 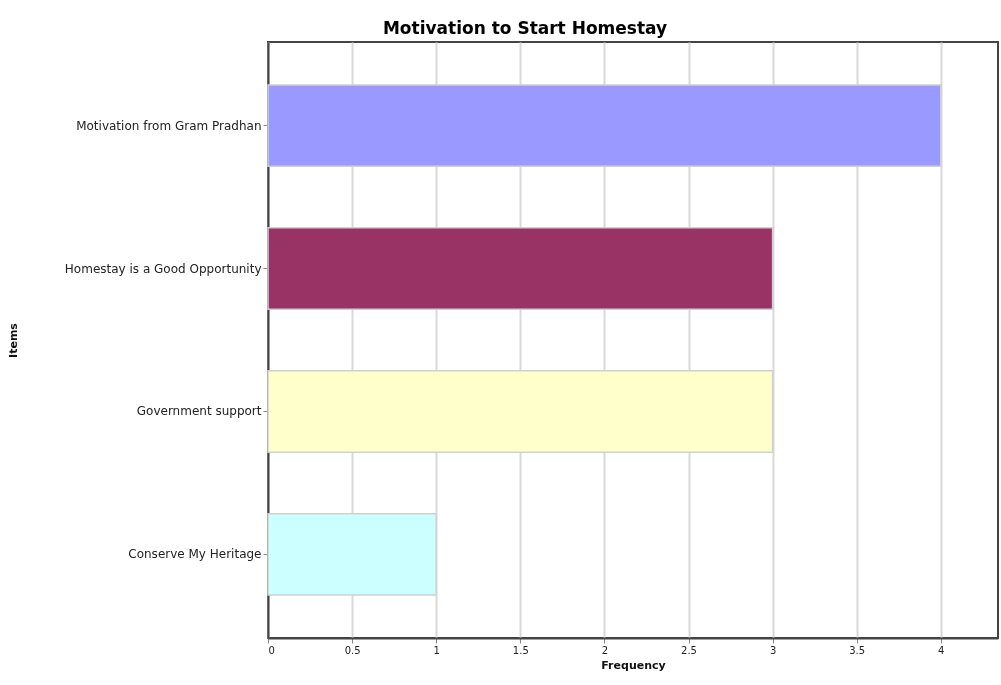 What do you see at coordinates (195, 554) in the screenshot?
I see `y-tick-label: Conserve My Heritage` at bounding box center [195, 554].